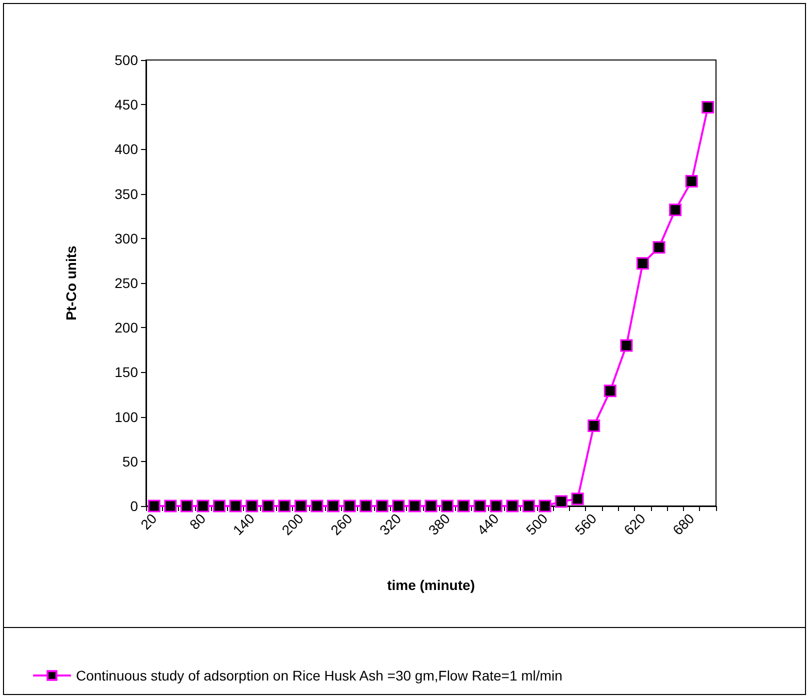  What do you see at coordinates (130, 461) in the screenshot?
I see `y-tick-label: 50` at bounding box center [130, 461].